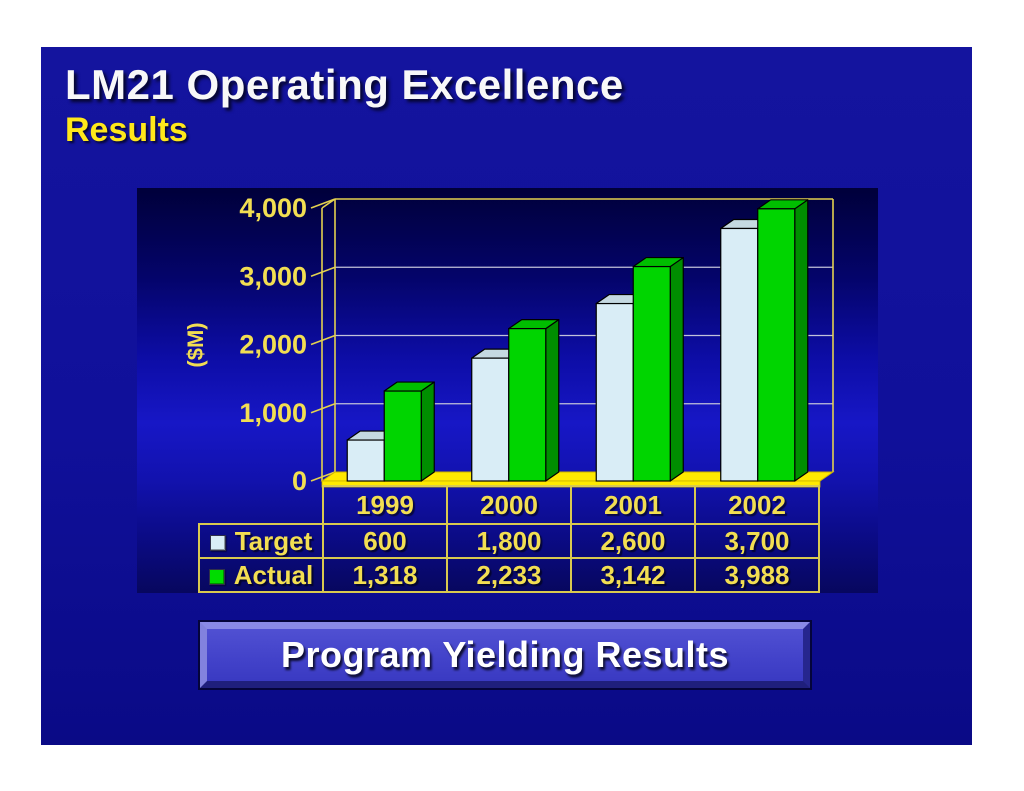 The image size is (1024, 791). I want to click on y-tick-2000, so click(323, 340).